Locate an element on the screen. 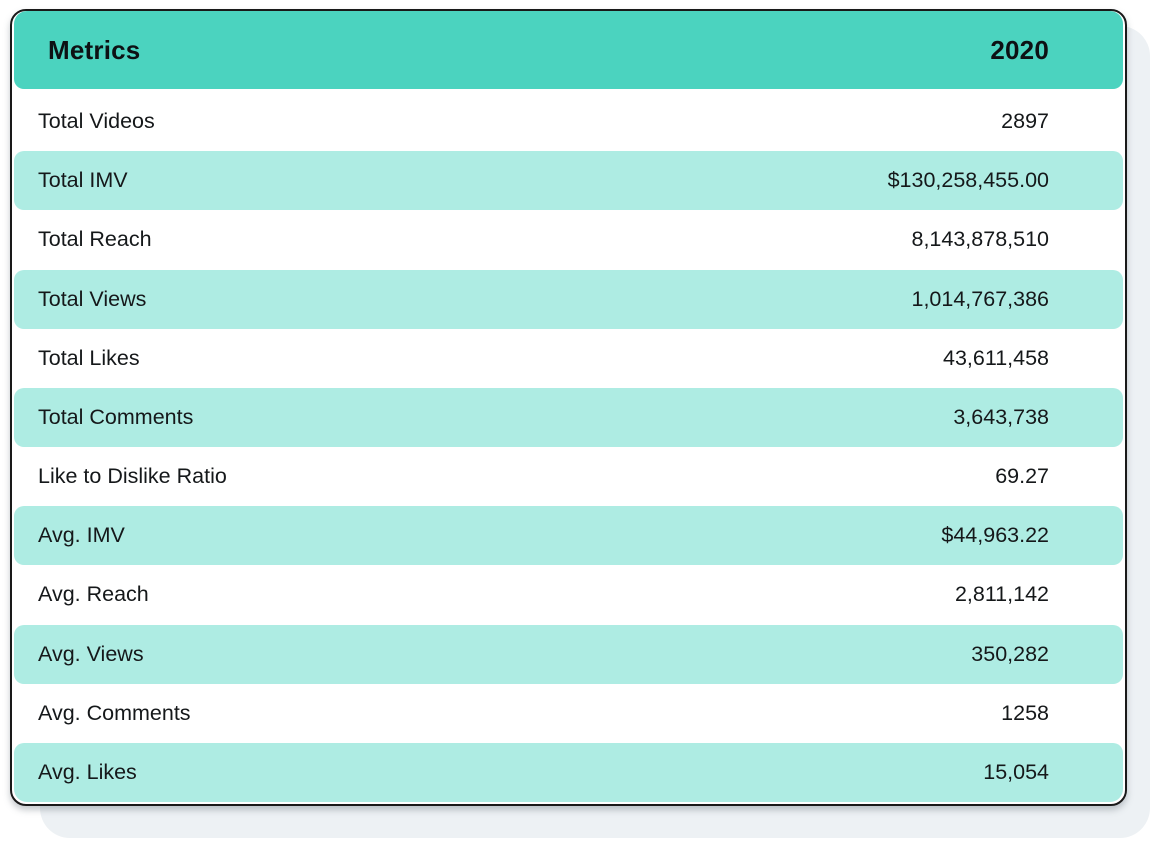 The image size is (1158, 844). row-value: 15,054 is located at coordinates (1016, 771).